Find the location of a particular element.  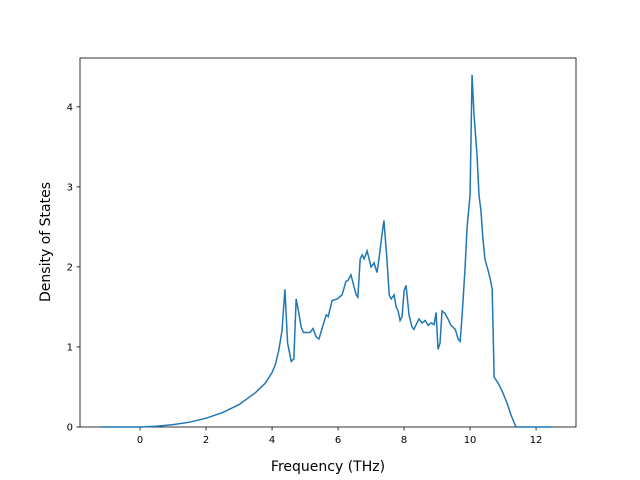

x-tick-label: 10 is located at coordinates (470, 440).